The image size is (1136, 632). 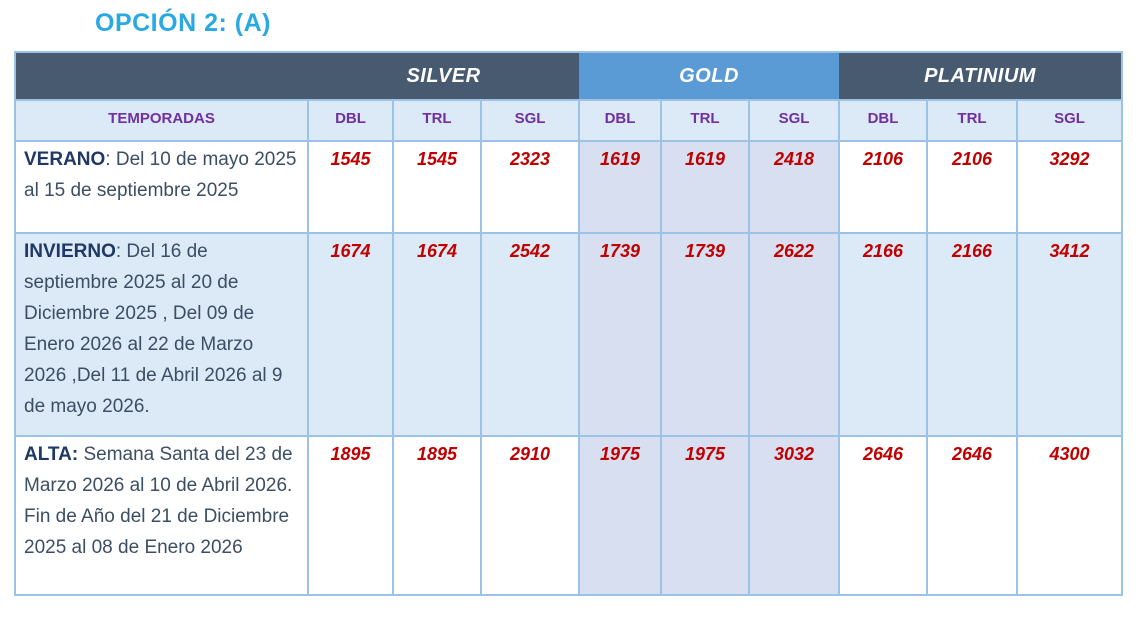 I want to click on column-header-silver-trl: TRL, so click(x=437, y=120).